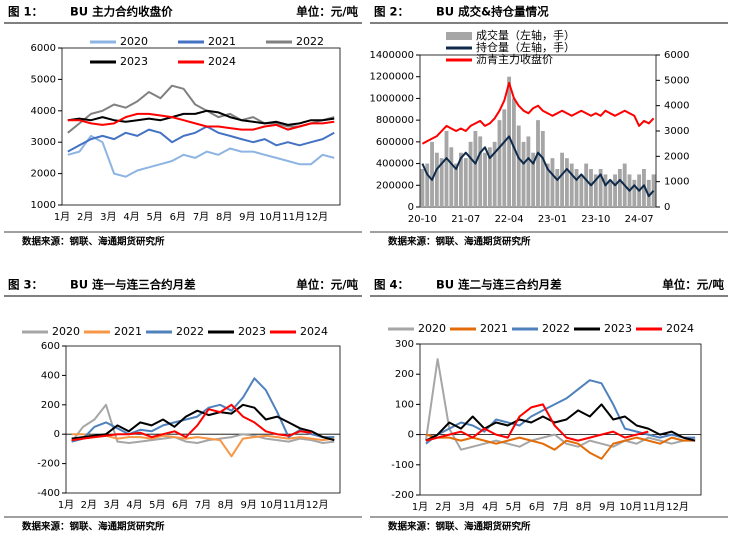  Describe the element at coordinates (48, 464) in the screenshot. I see `y-tick-label: -200` at that location.